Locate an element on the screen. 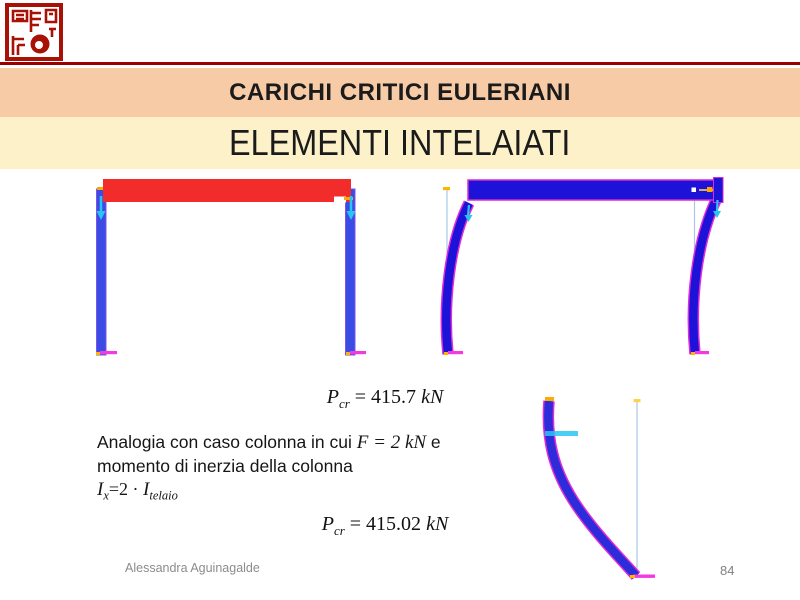 The width and height of the screenshot is (800, 600). deformed-load-arrow-right-shaft is located at coordinates (717, 206).